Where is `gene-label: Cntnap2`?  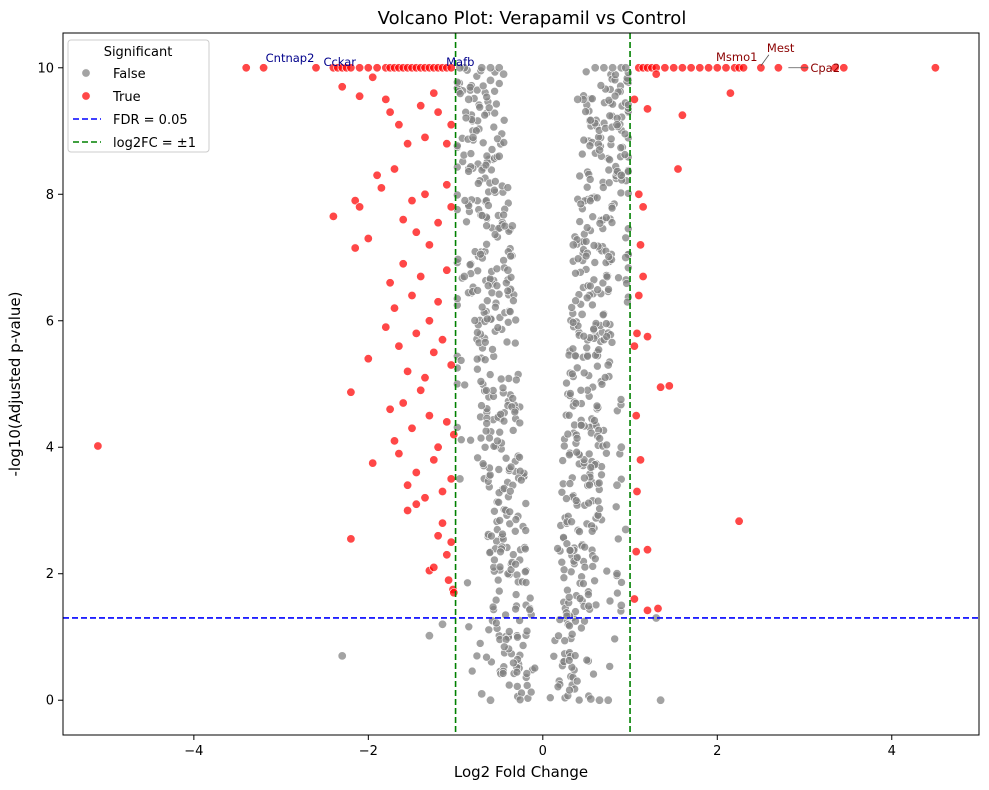
gene-label: Cntnap2 is located at coordinates (290, 58).